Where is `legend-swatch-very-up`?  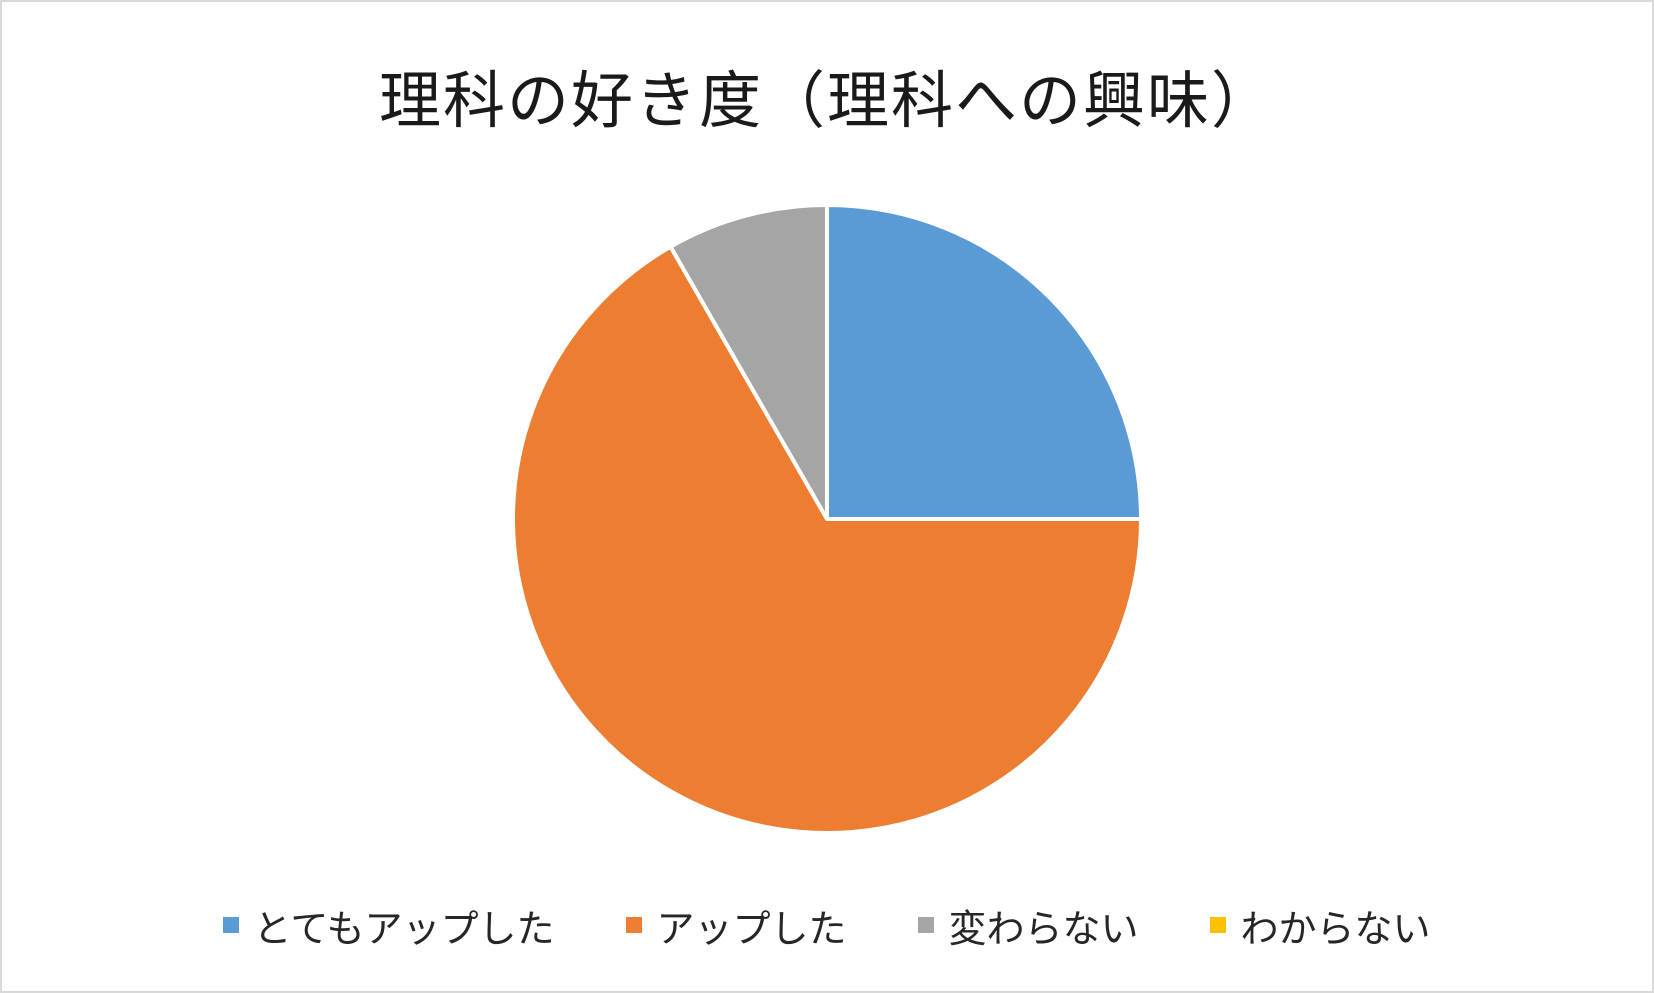
legend-swatch-very-up is located at coordinates (231, 925).